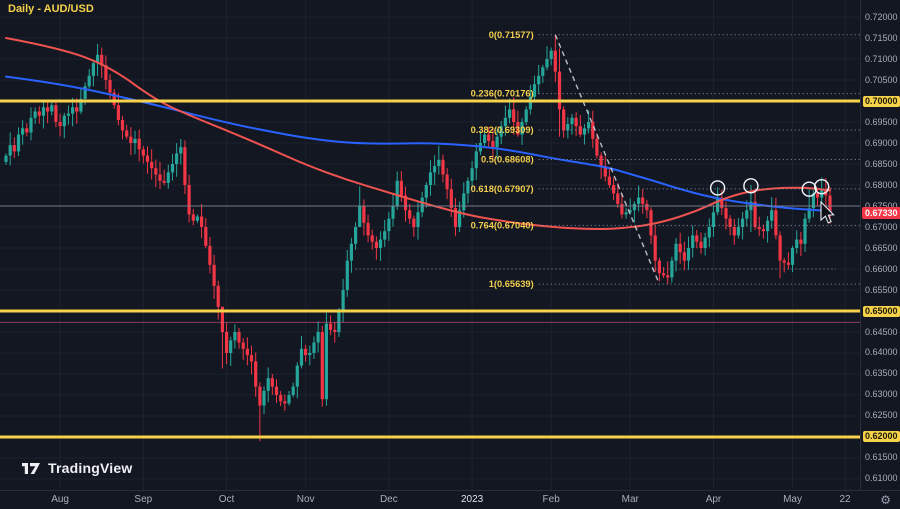 The image size is (900, 509). I want to click on time-axis-label: May, so click(792, 499).